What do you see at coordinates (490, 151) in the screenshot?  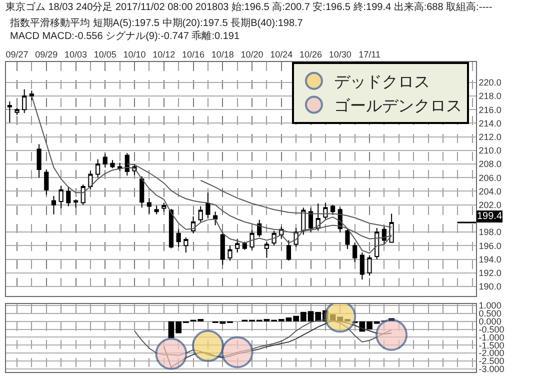 I see `y-tick-label: 210.0` at bounding box center [490, 151].